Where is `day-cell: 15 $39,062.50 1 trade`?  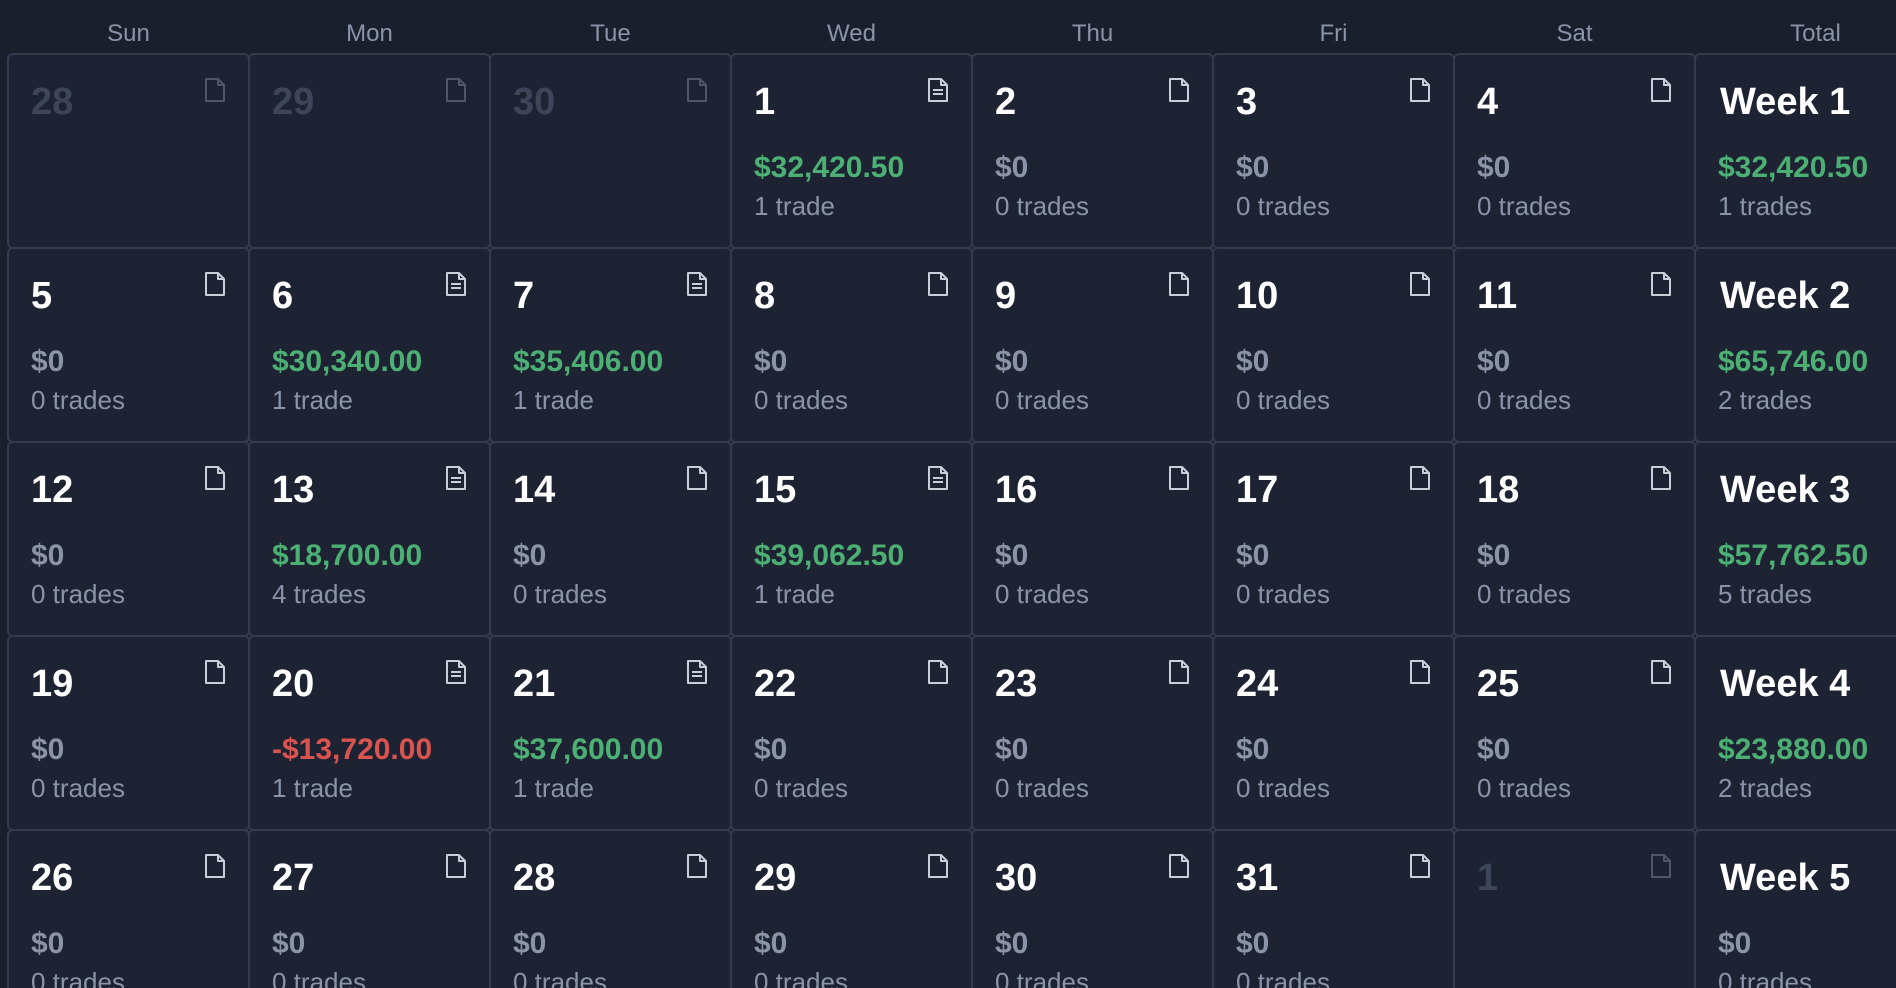
day-cell: 15 $39,062.50 1 trade is located at coordinates (851, 539).